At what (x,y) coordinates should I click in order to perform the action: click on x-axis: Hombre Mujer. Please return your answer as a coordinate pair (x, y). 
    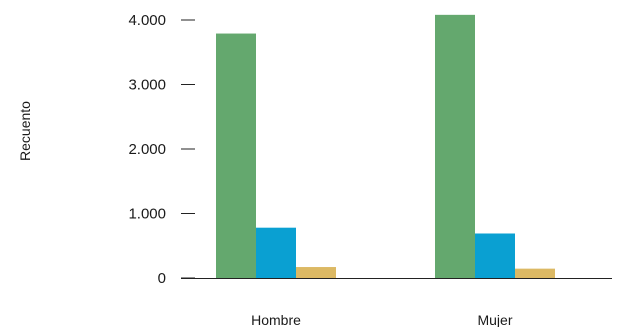
    Looking at the image, I should click on (396, 302).